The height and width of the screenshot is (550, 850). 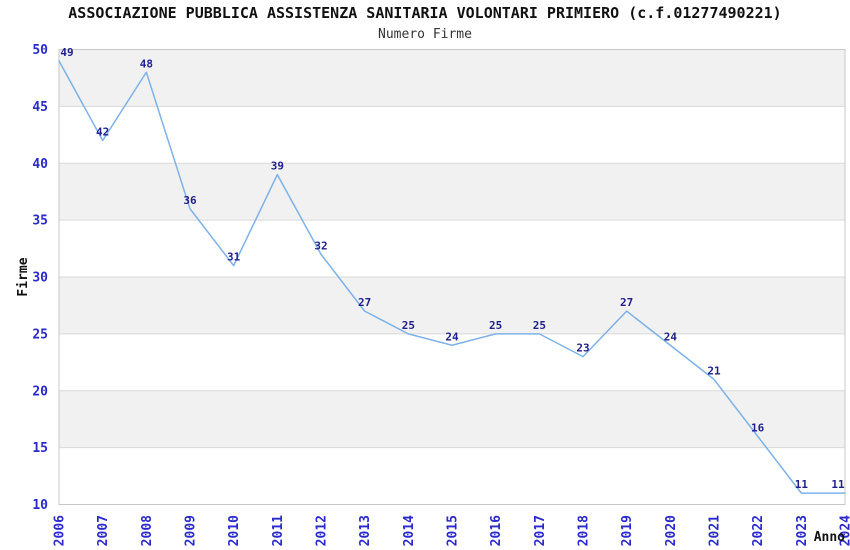 What do you see at coordinates (714, 370) in the screenshot?
I see `point-label: 21` at bounding box center [714, 370].